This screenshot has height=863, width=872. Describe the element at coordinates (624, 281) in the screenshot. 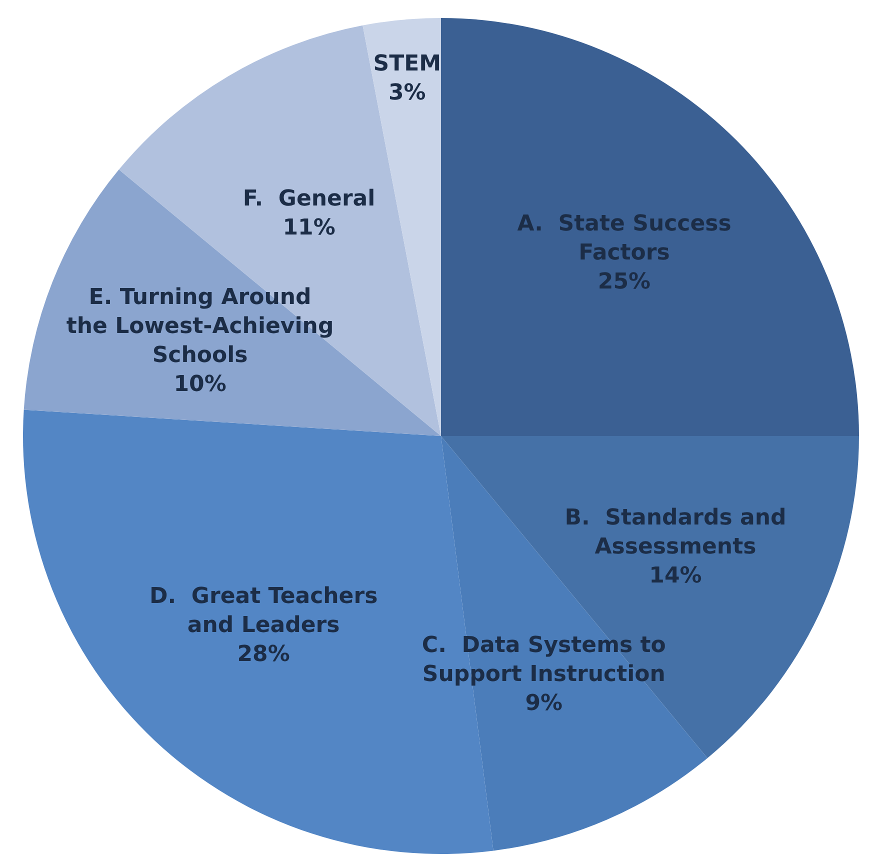

I see `data-label: 25%` at that location.